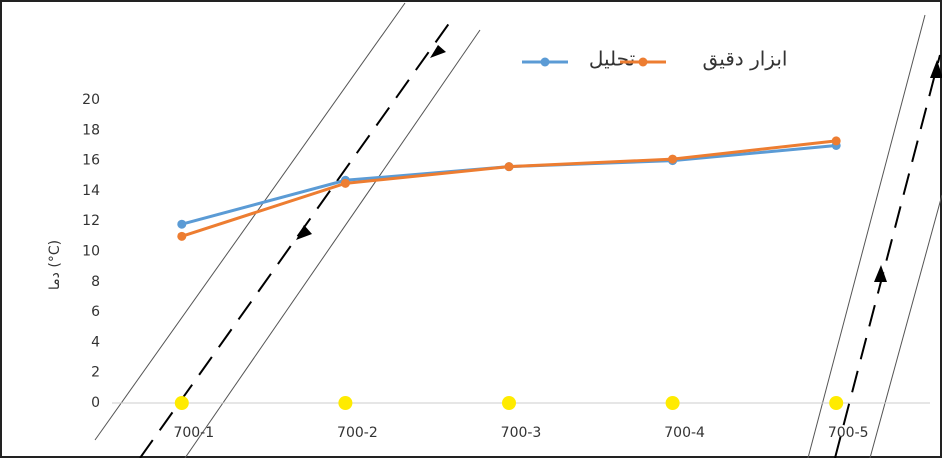 The image size is (942, 462). I want to click on y-tick-label: 0, so click(95, 403).